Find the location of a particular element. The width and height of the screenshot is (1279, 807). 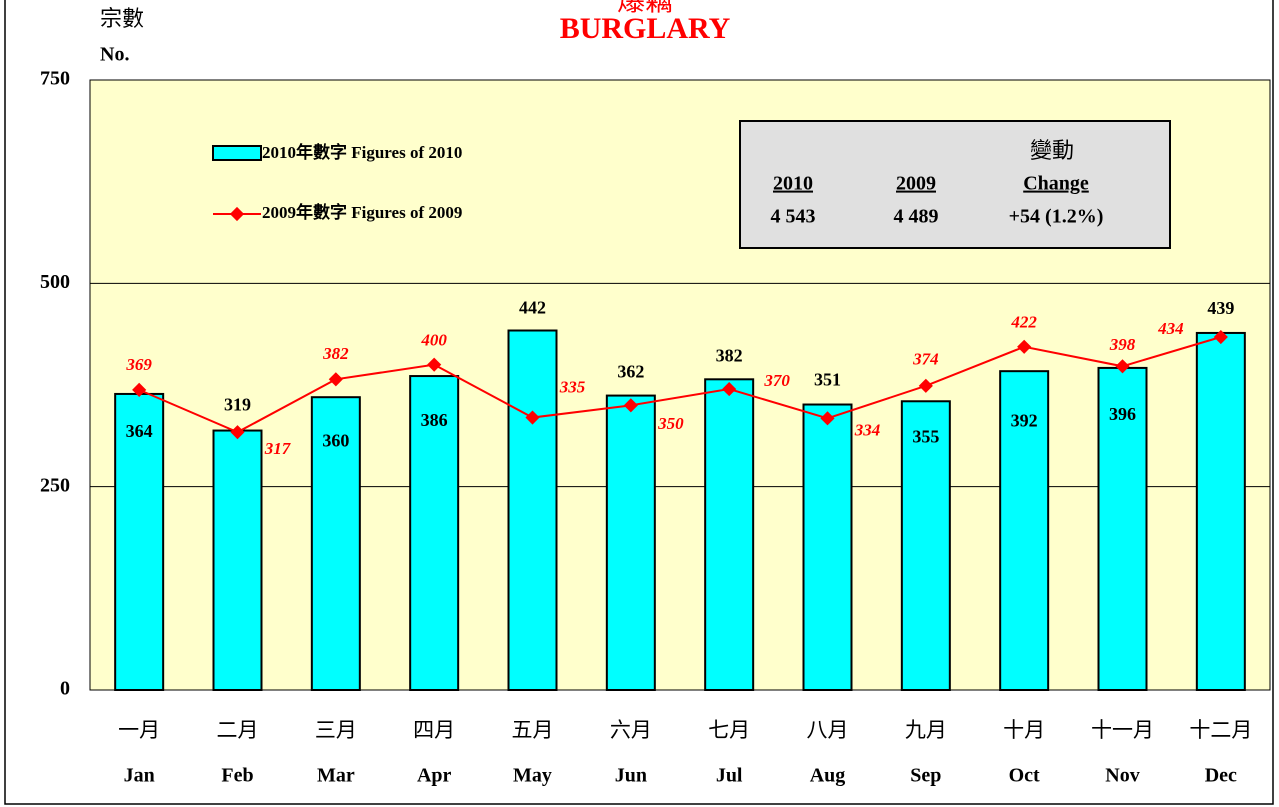

bar-value-label: 392 is located at coordinates (1024, 420).